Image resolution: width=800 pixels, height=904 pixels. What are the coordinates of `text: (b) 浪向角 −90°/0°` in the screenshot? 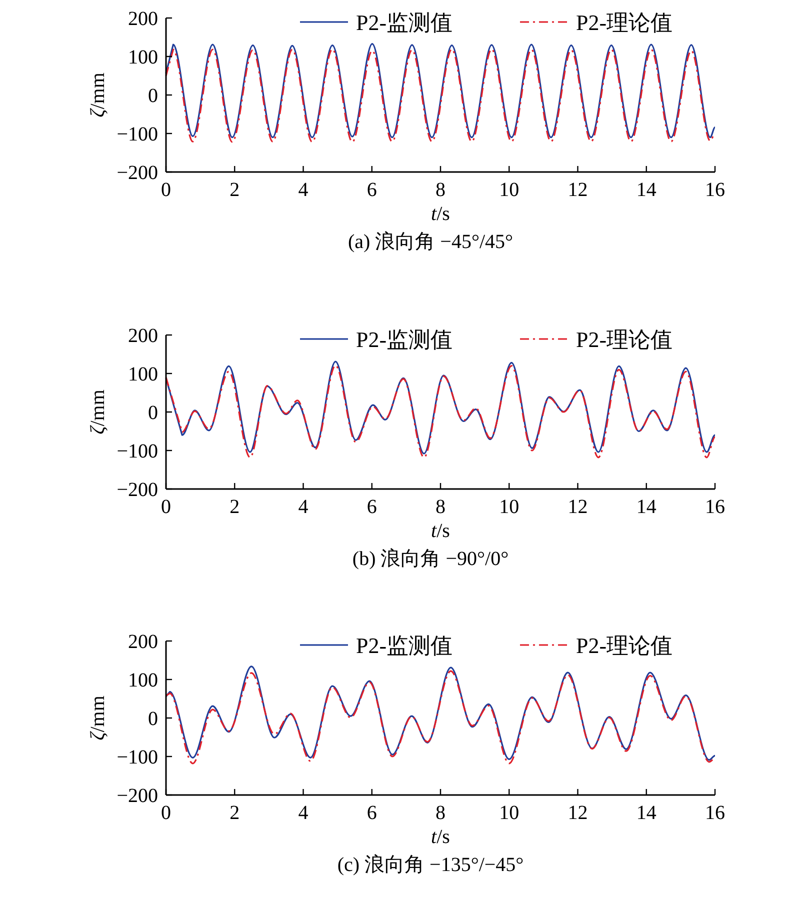 It's located at (430, 559).